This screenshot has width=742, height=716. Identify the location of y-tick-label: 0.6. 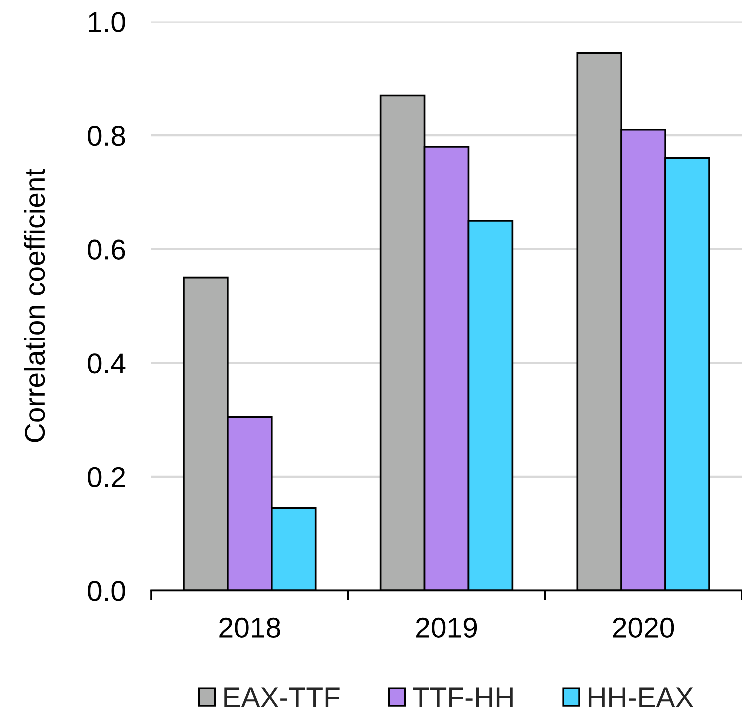
(107, 250).